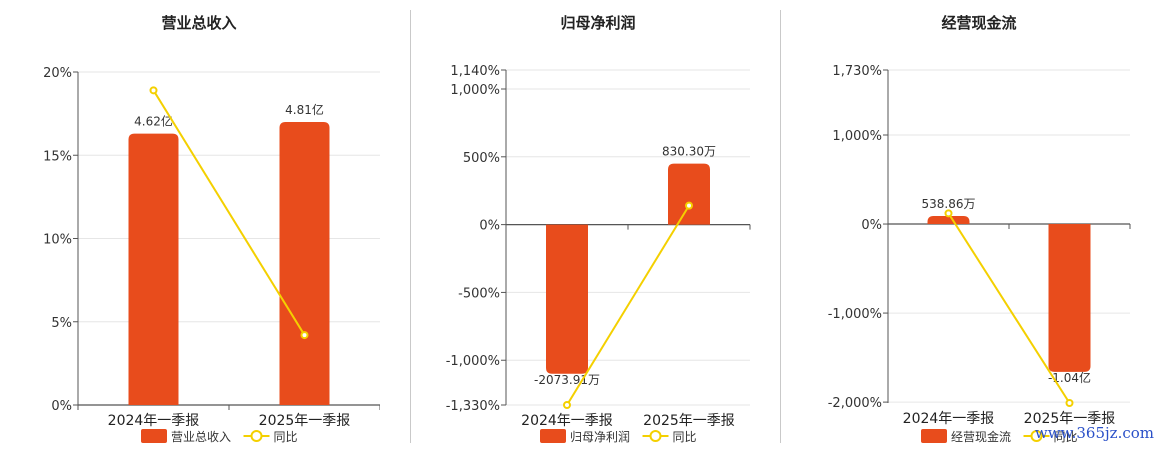 The width and height of the screenshot is (1160, 450). I want to click on y-tick-label: -1,330%, so click(473, 406).